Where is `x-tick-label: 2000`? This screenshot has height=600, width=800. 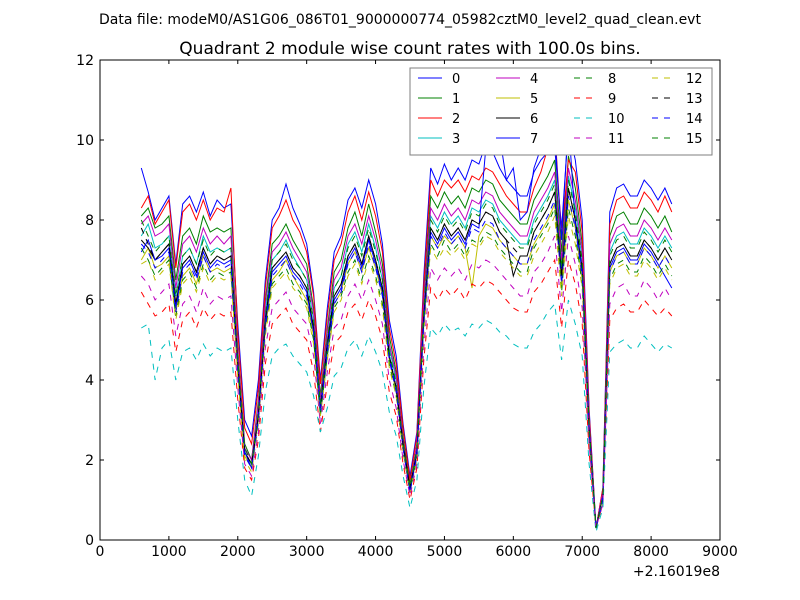 x-tick-label: 2000 is located at coordinates (238, 552).